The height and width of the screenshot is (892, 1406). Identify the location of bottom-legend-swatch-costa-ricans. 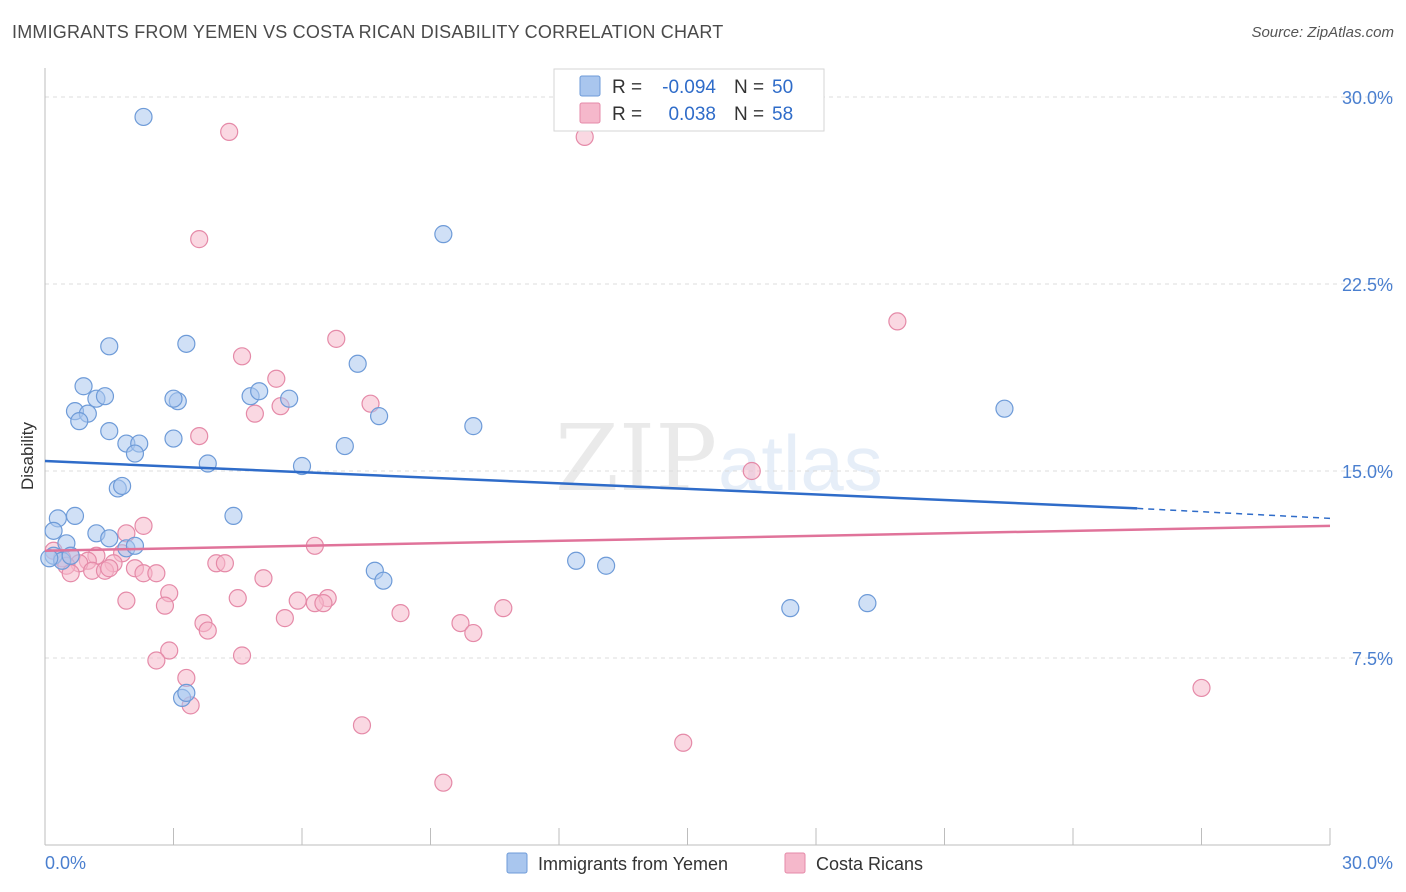
(795, 863).